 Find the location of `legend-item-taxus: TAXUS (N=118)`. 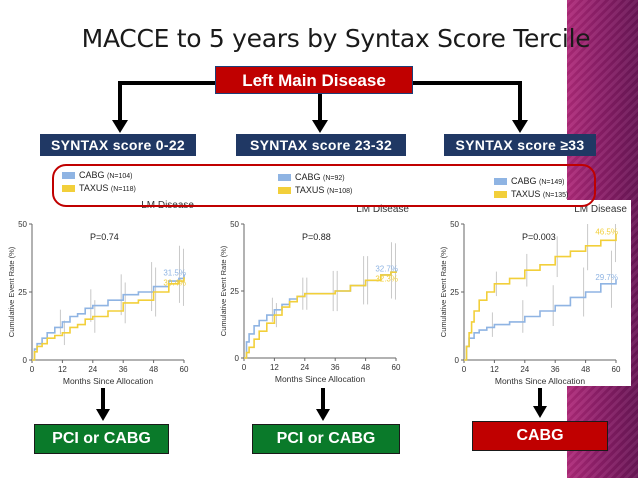

legend-item-taxus: TAXUS (N=118) is located at coordinates (99, 188).